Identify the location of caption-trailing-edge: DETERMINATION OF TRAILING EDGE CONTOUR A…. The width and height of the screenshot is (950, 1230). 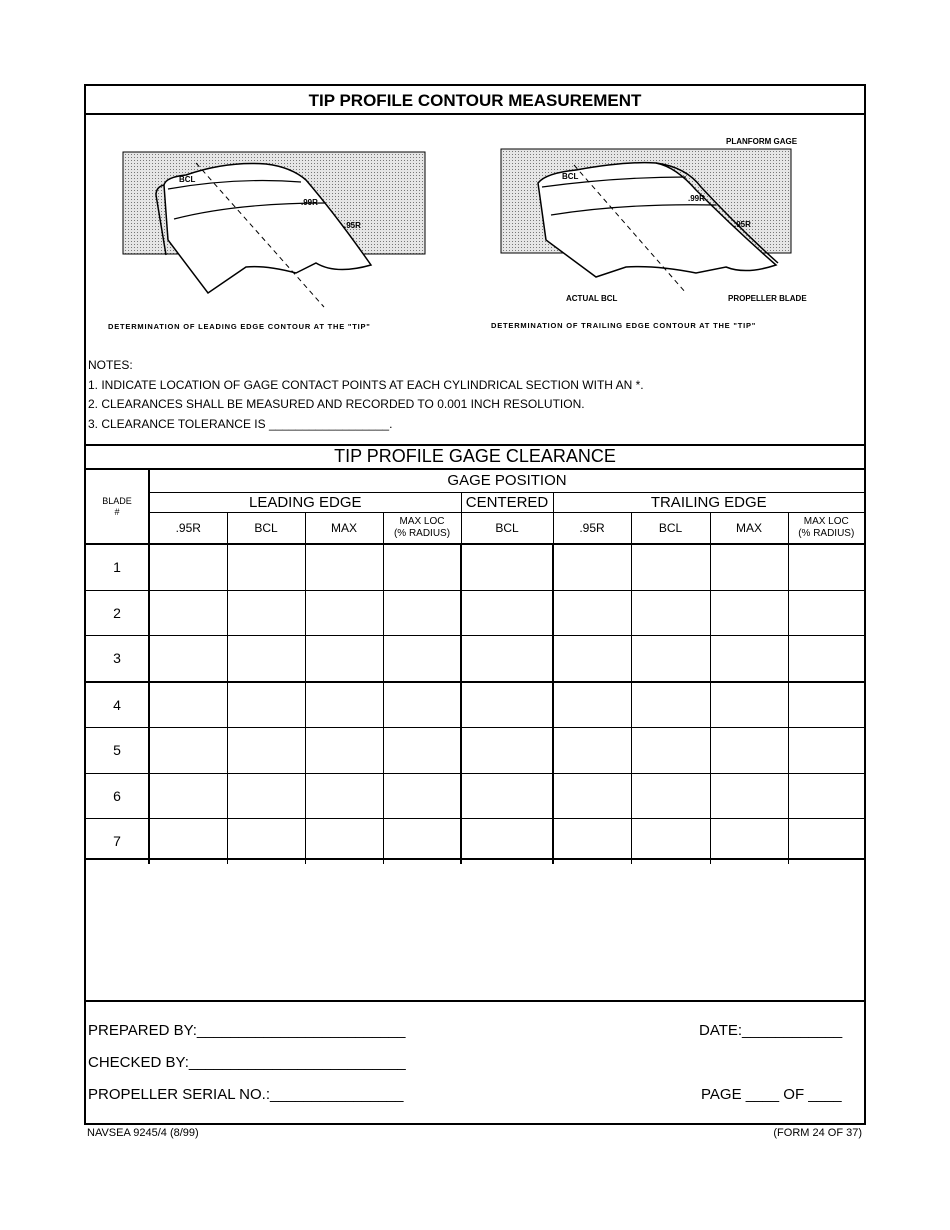
(623, 325).